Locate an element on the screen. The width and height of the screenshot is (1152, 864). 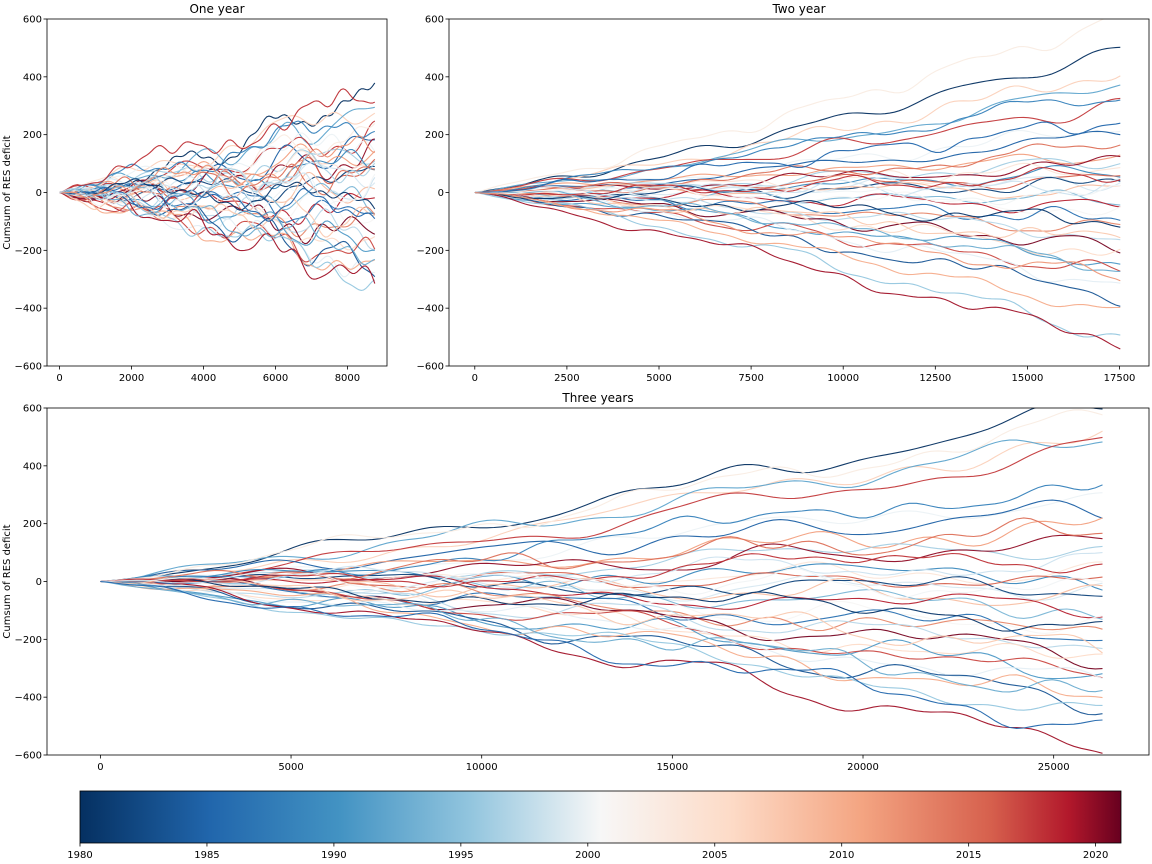
x-tick-label: 7500 is located at coordinates (750, 378).